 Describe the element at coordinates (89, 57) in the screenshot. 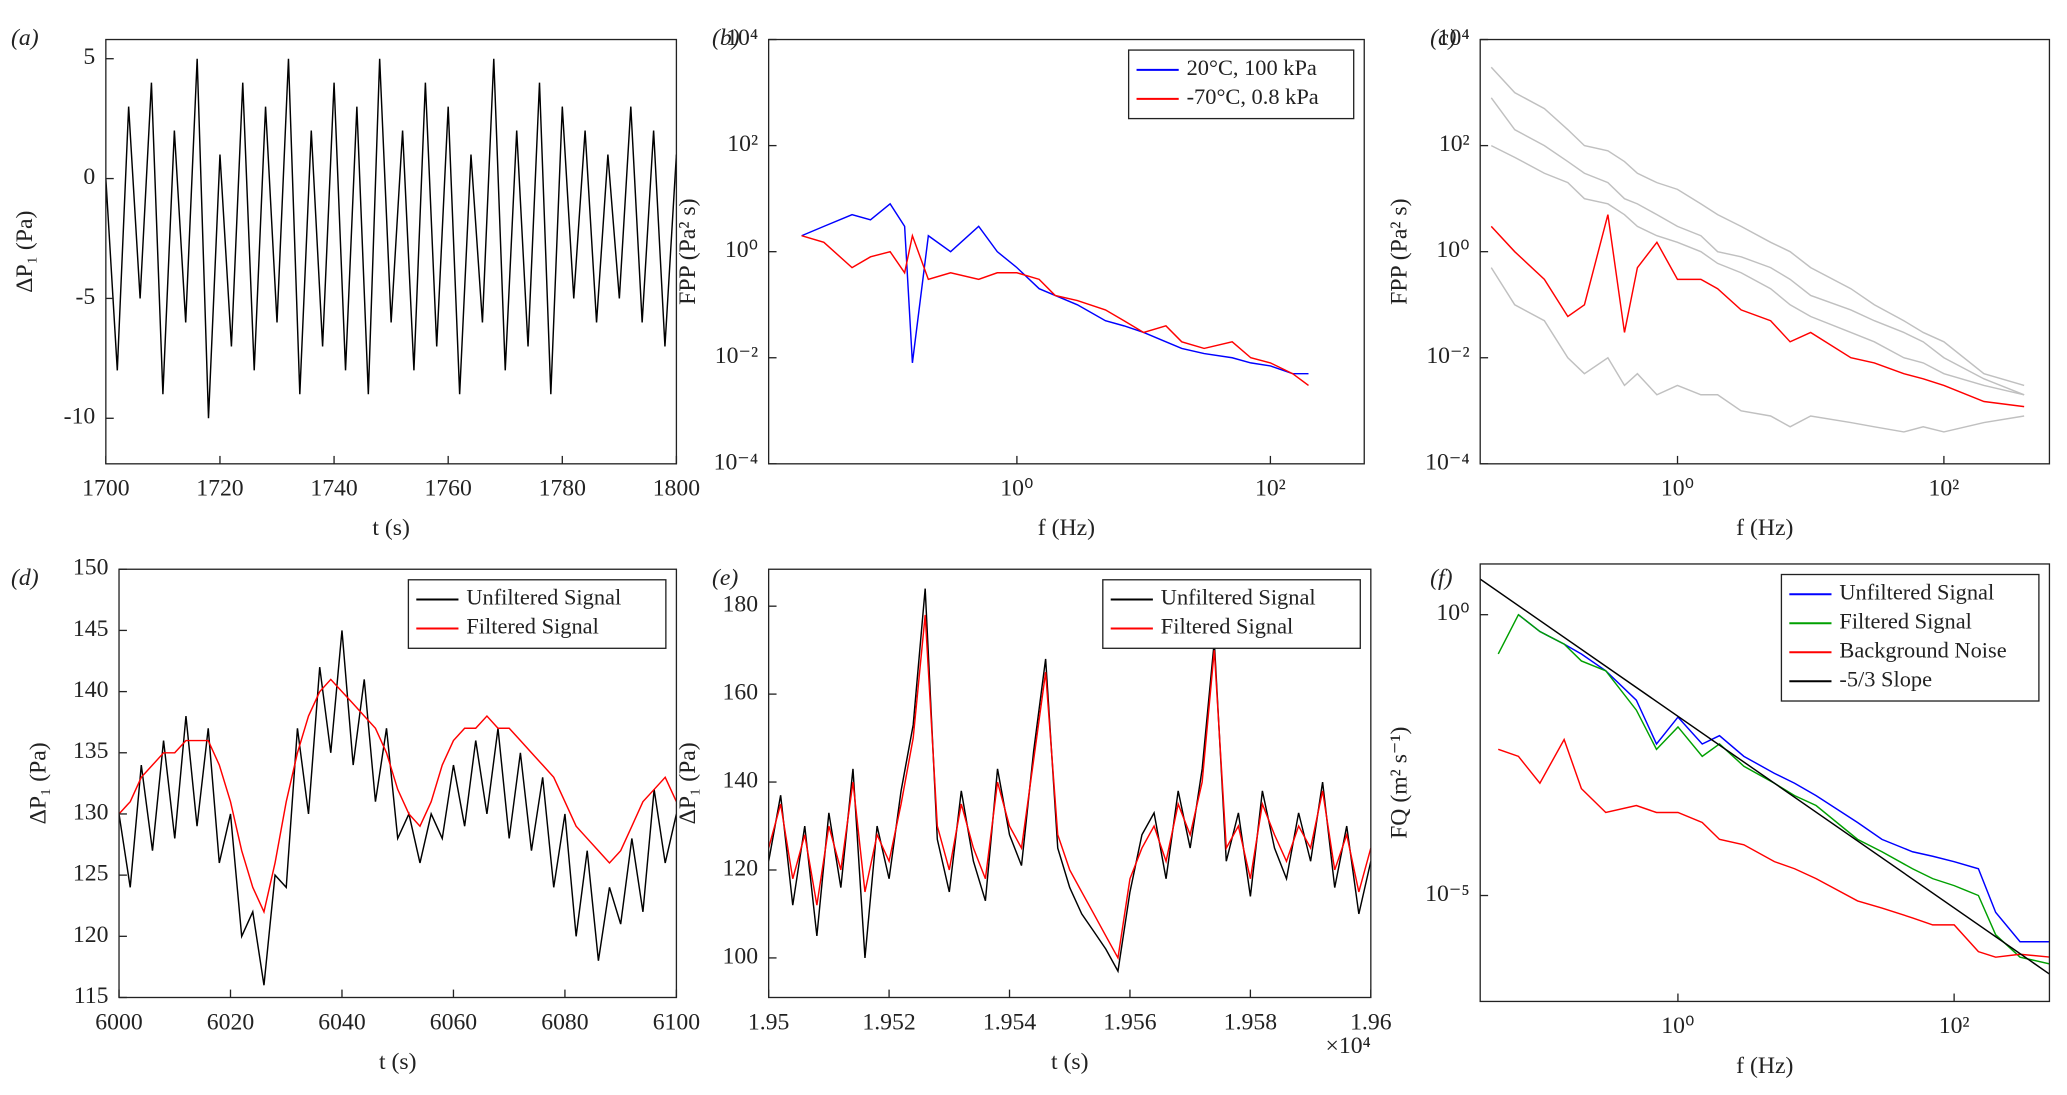

I see `y-tick-label: 5` at that location.